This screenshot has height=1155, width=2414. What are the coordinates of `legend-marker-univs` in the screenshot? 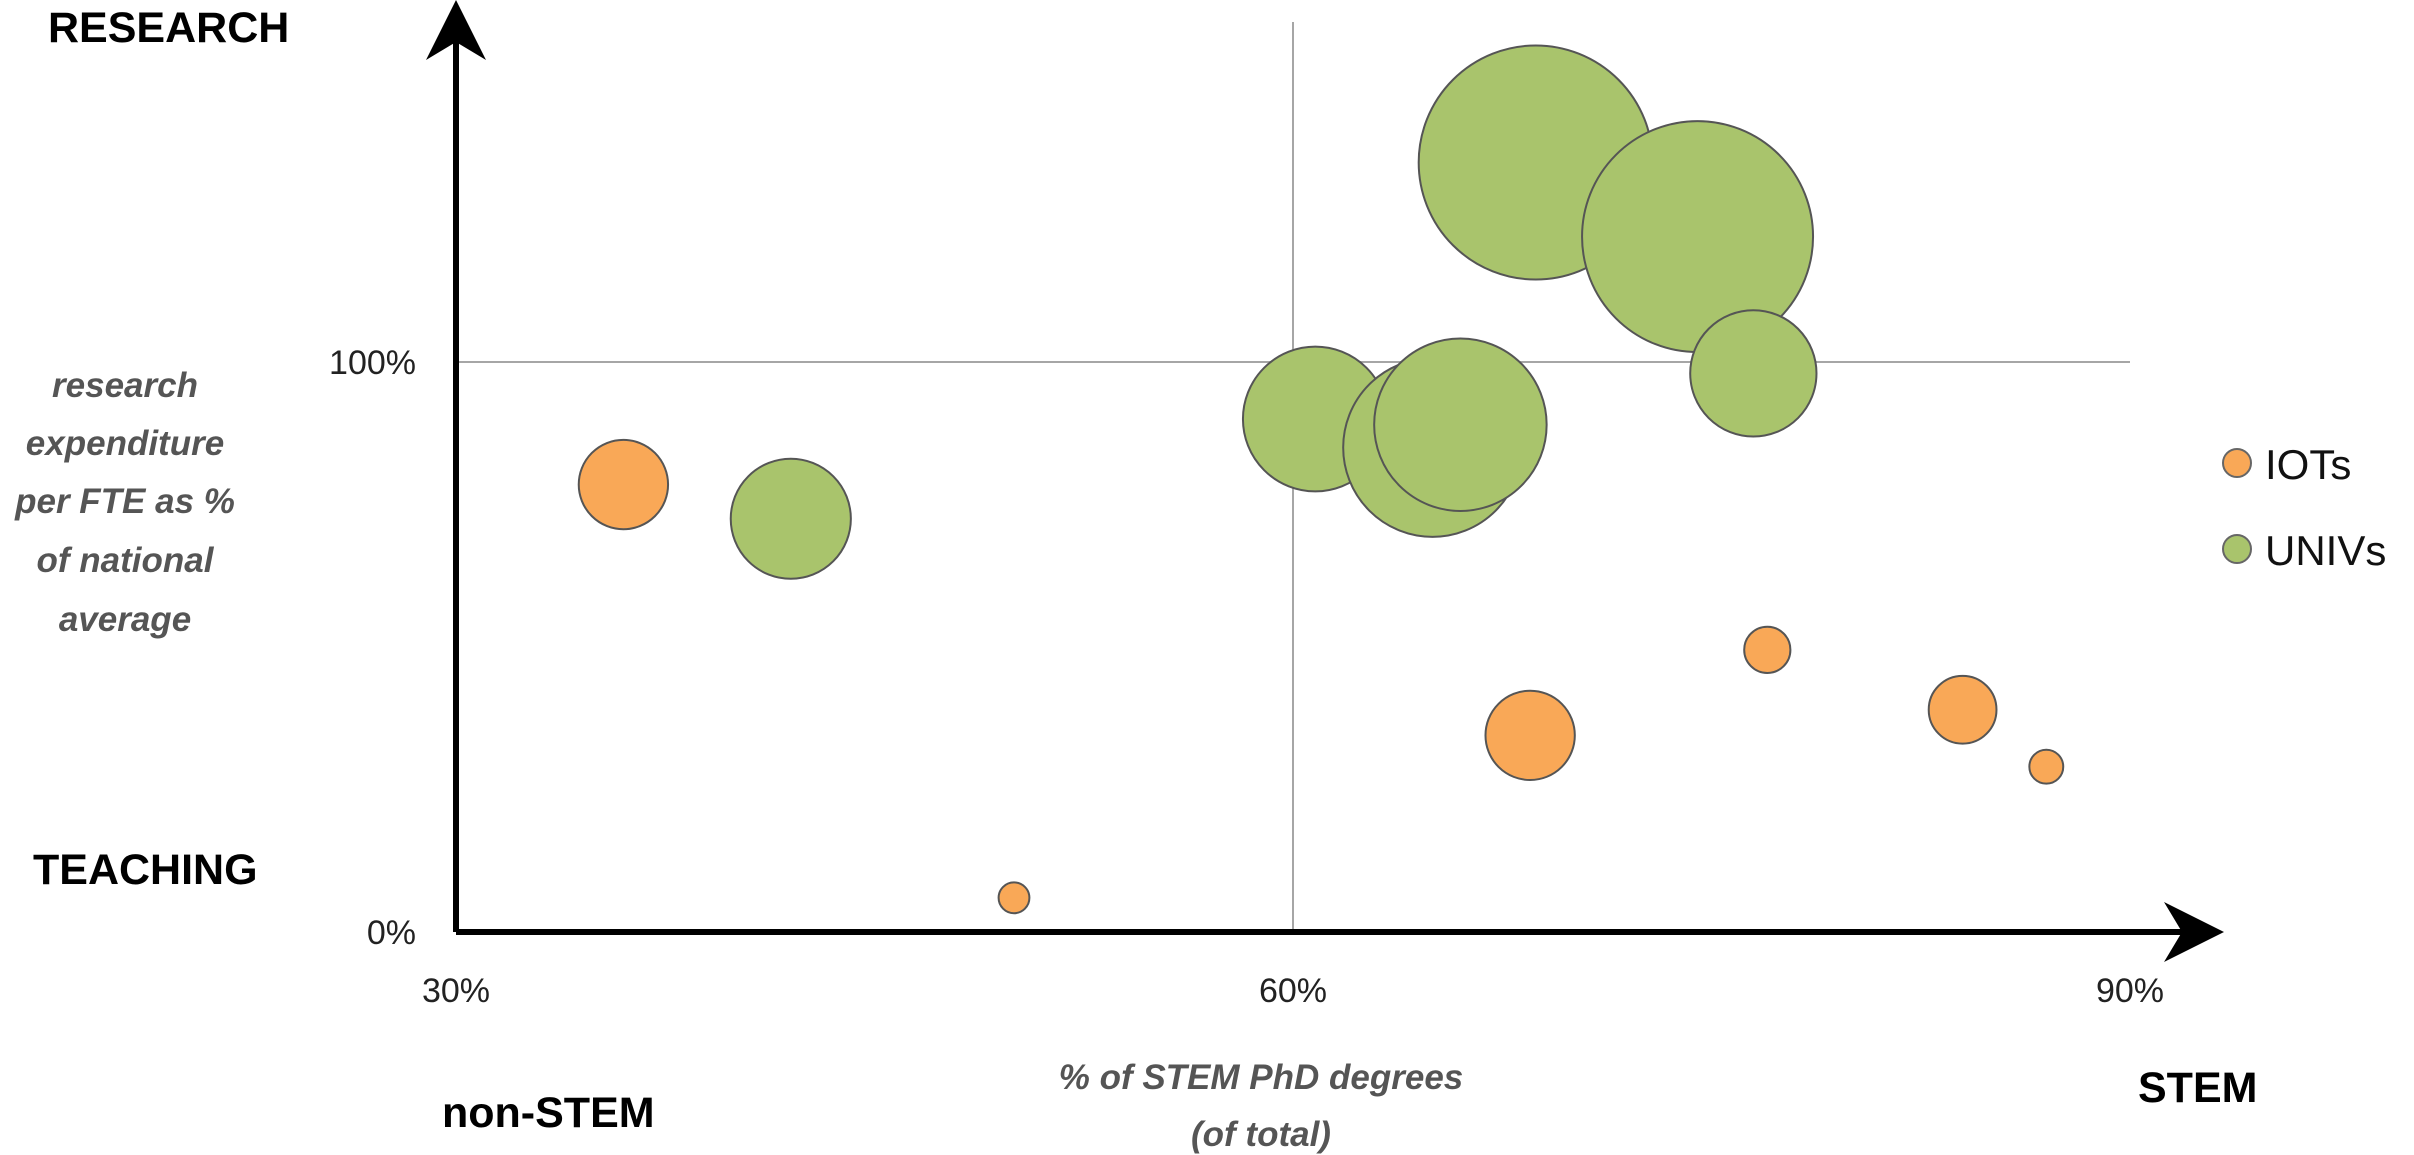 It's located at (2237, 549).